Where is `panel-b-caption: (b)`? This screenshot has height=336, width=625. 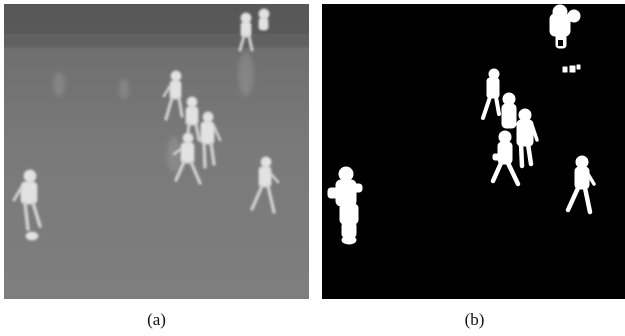
panel-b-caption: (b) is located at coordinates (473, 320).